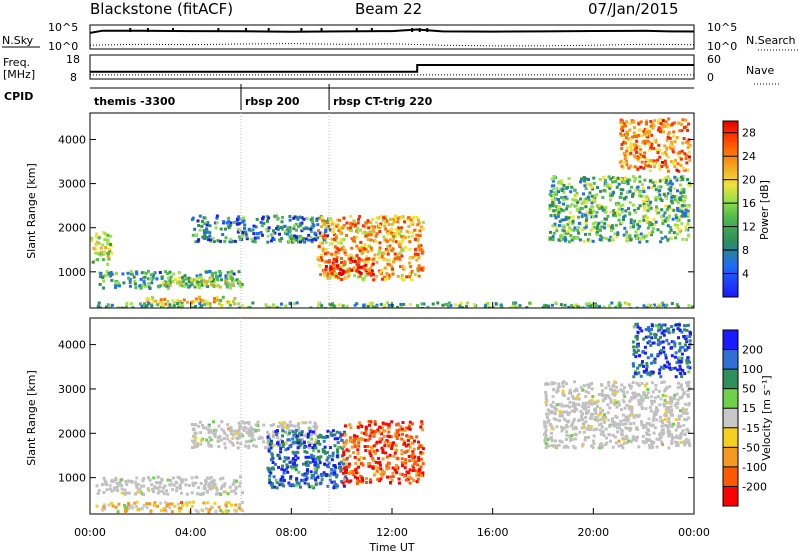 The height and width of the screenshot is (554, 800). Describe the element at coordinates (730, 209) in the screenshot. I see `power-colorbar` at that location.